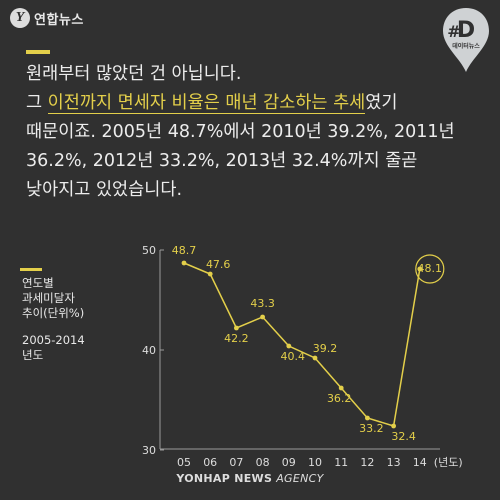  What do you see at coordinates (448, 462) in the screenshot?
I see `x-unit-label: (년도)` at bounding box center [448, 462].